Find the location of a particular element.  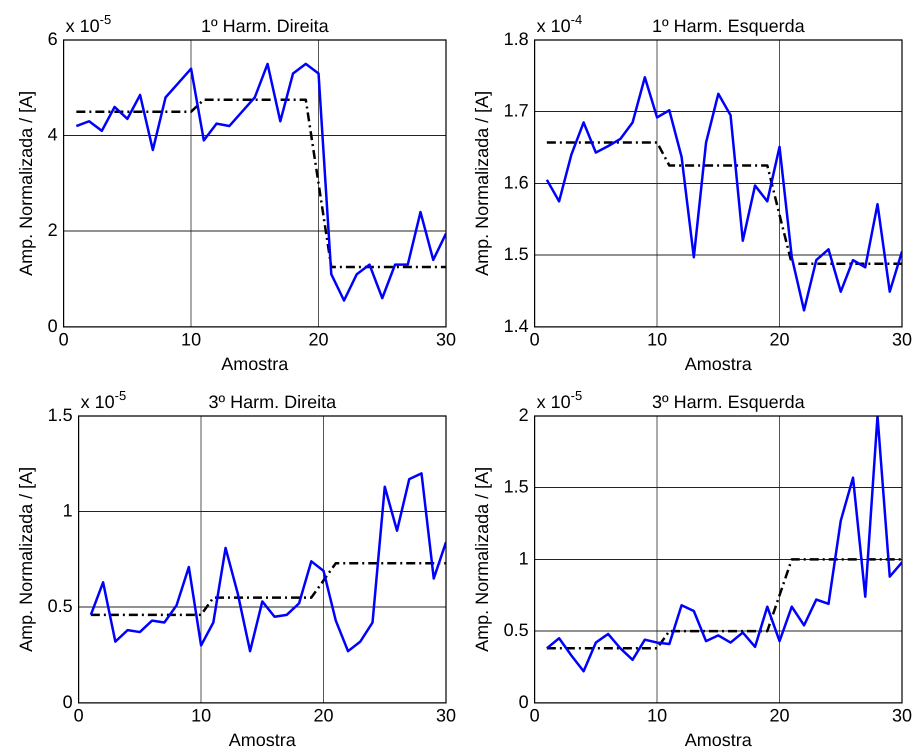

chart-title: 3º Harm. Esquerda is located at coordinates (729, 402).